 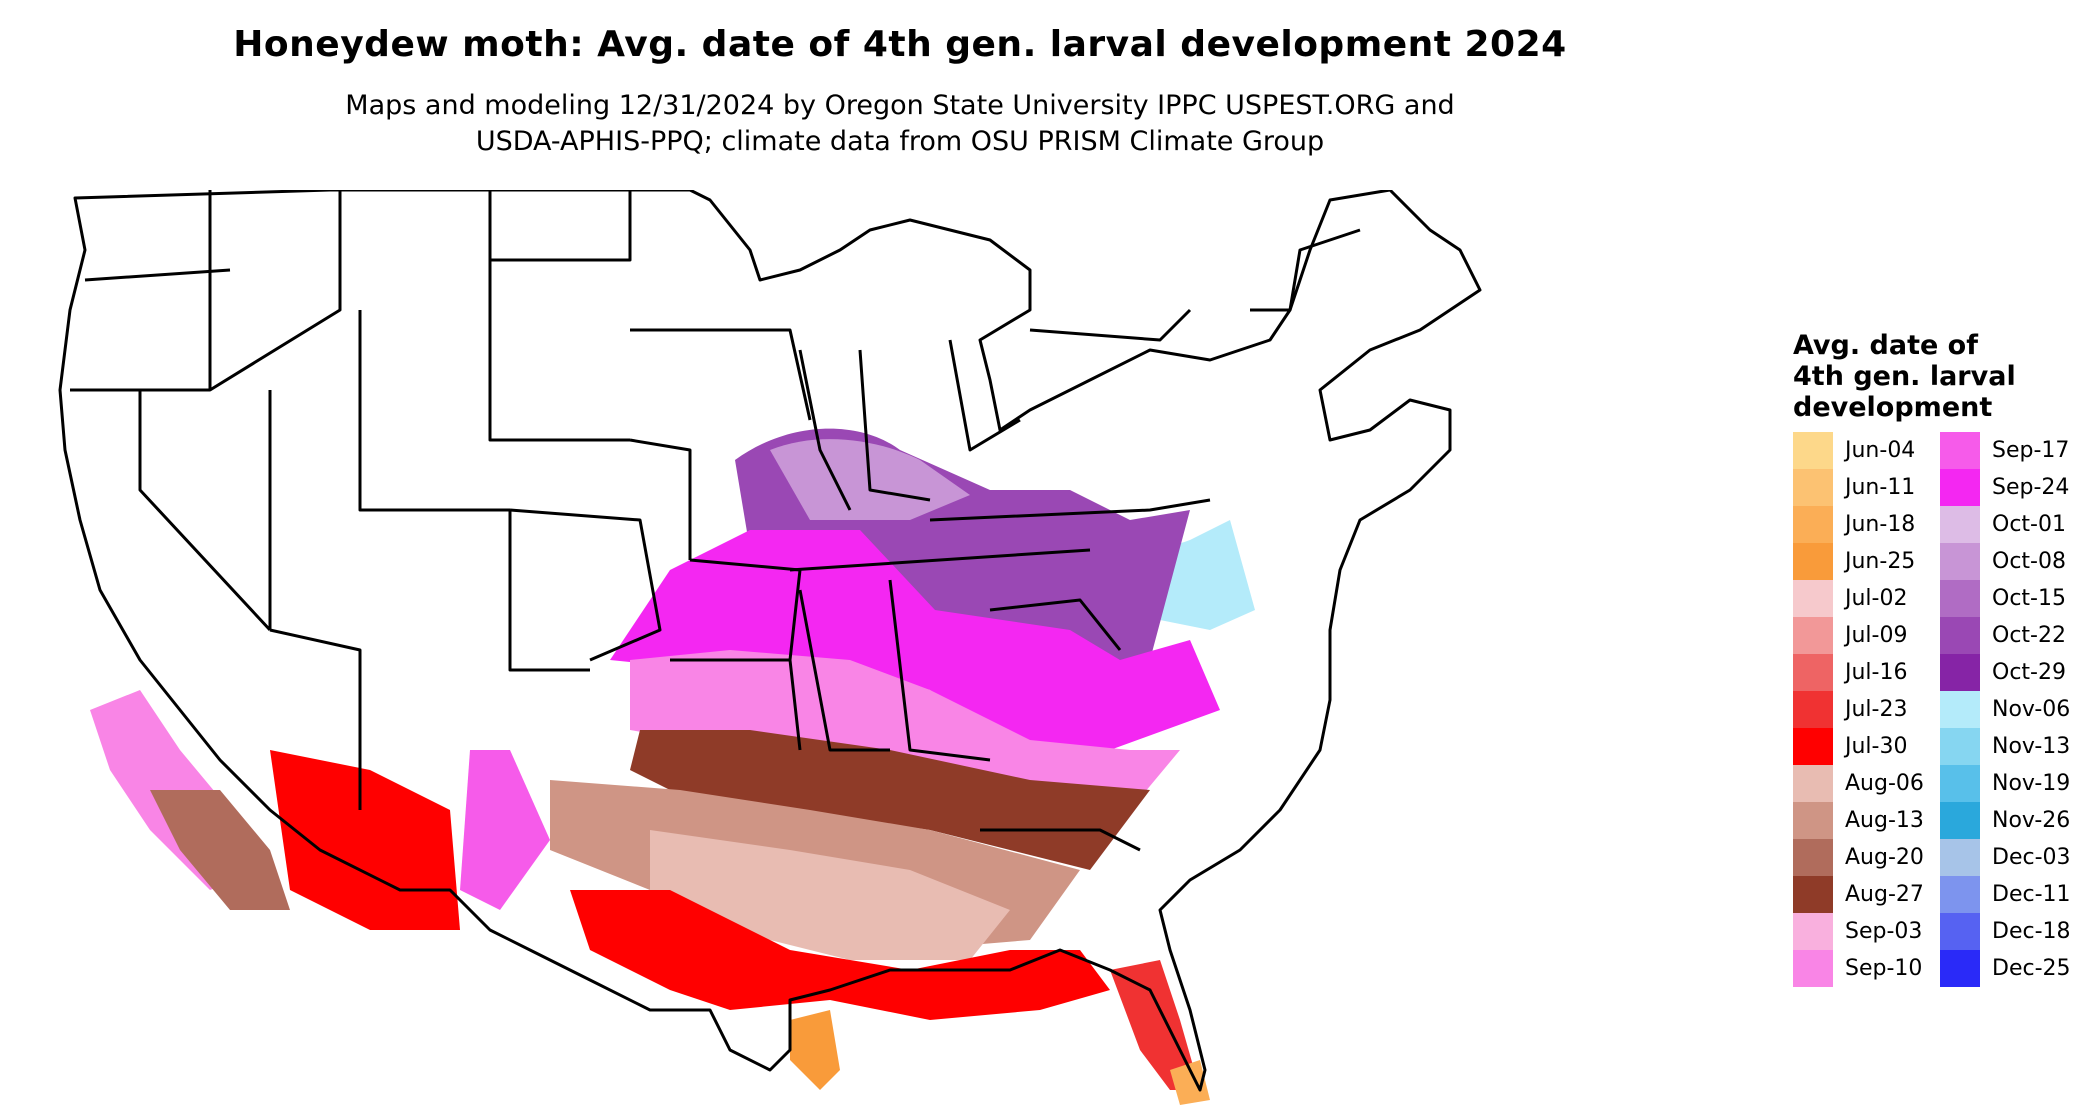 What do you see at coordinates (1884, 968) in the screenshot?
I see `legend-label: Sep-10` at bounding box center [1884, 968].